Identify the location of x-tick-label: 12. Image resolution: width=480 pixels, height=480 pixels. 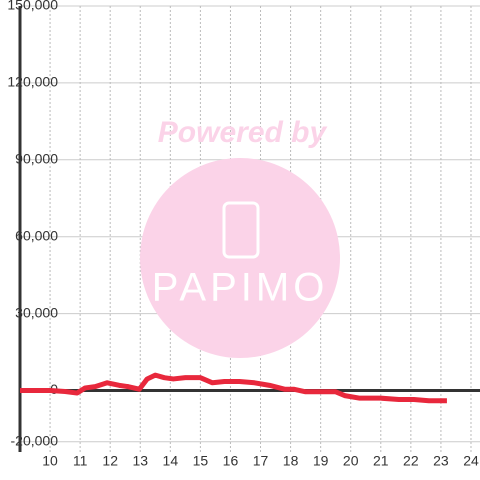
(110, 461).